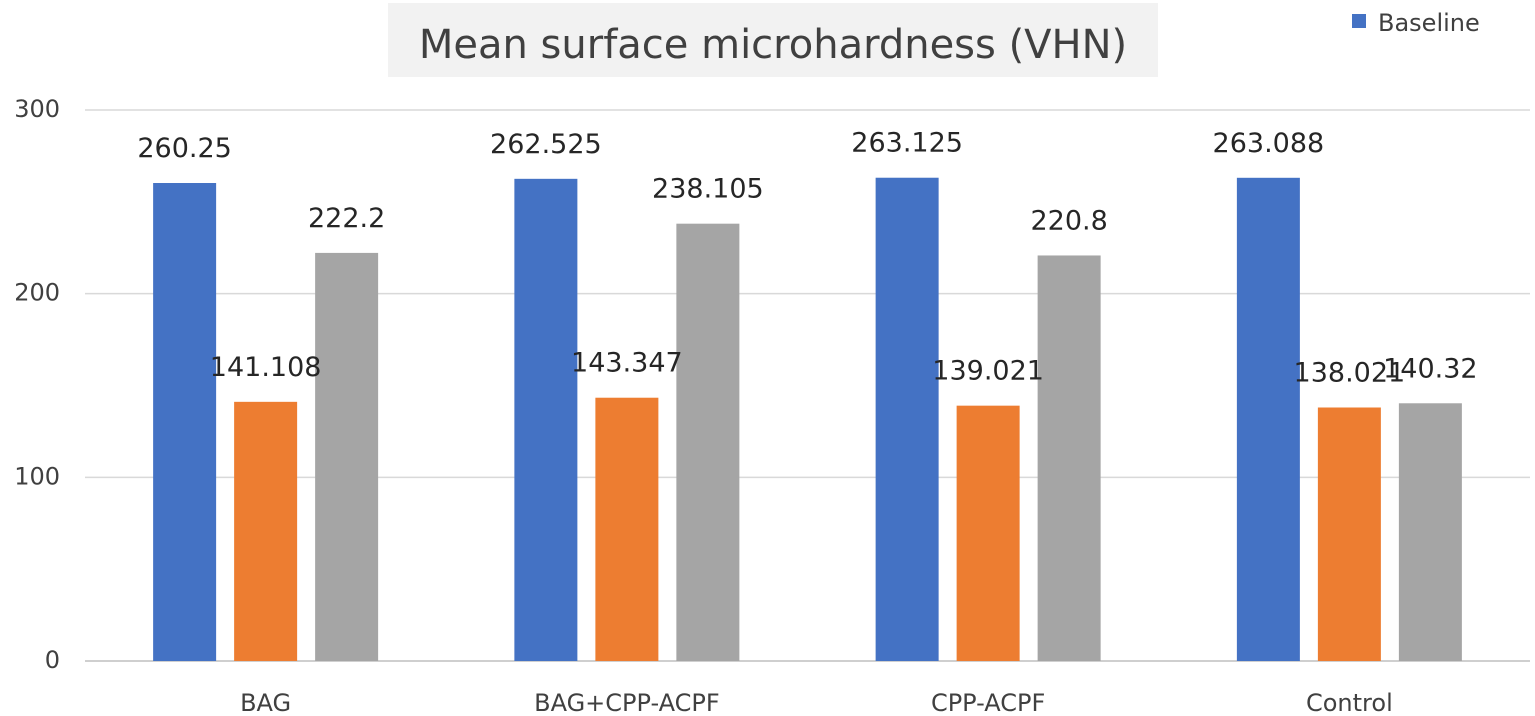 The image size is (1535, 716). What do you see at coordinates (773, 45) in the screenshot?
I see `chart-title: Mean surface microhardness (VHN)` at bounding box center [773, 45].